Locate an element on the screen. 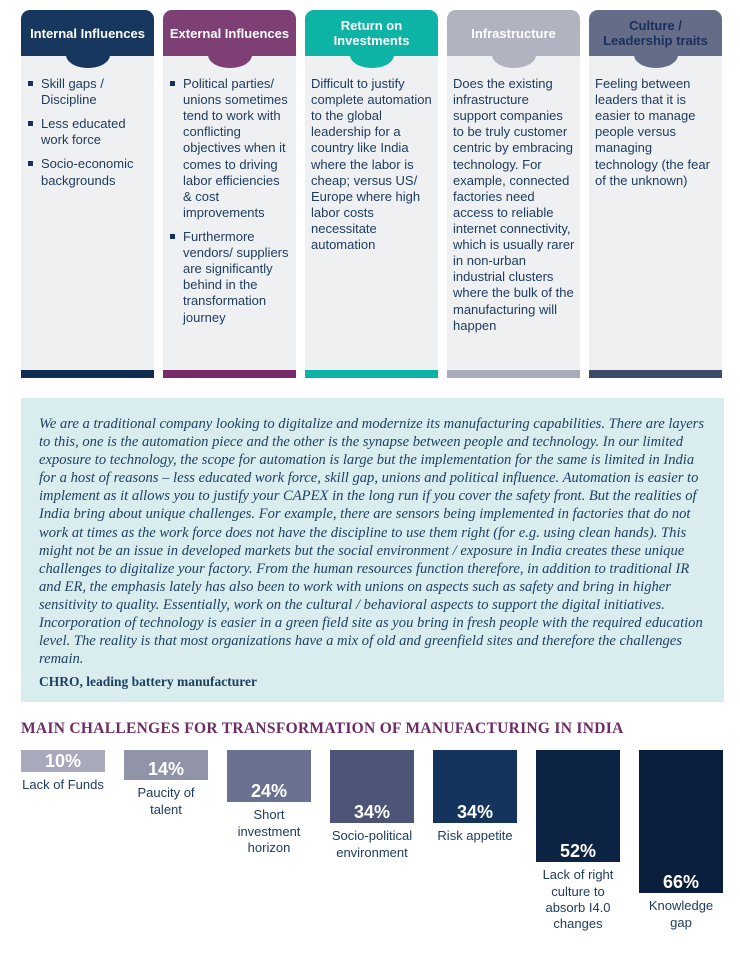  column-title: External Influences is located at coordinates (229, 33).